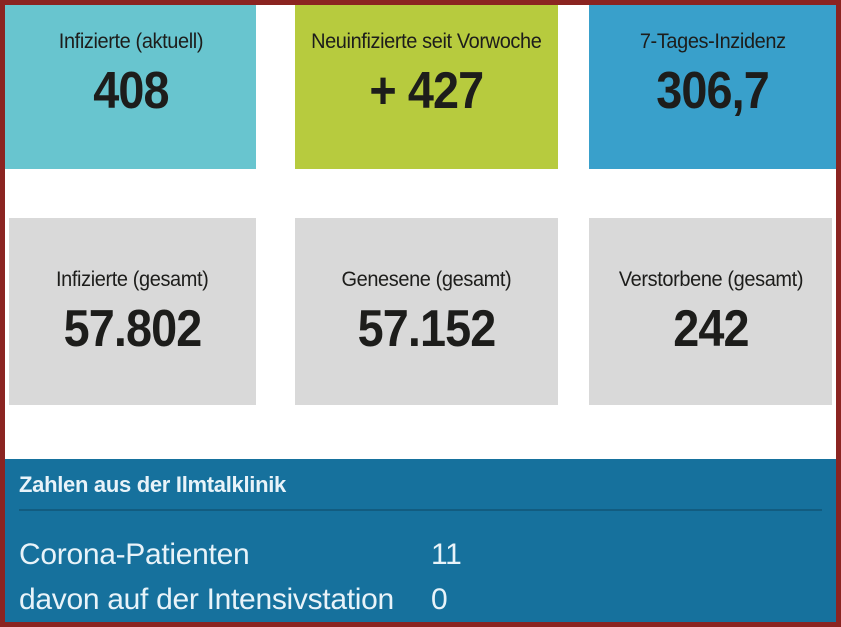  I want to click on card-label-infizierte-gesamt: Infizierte (gesamt), so click(132, 279).